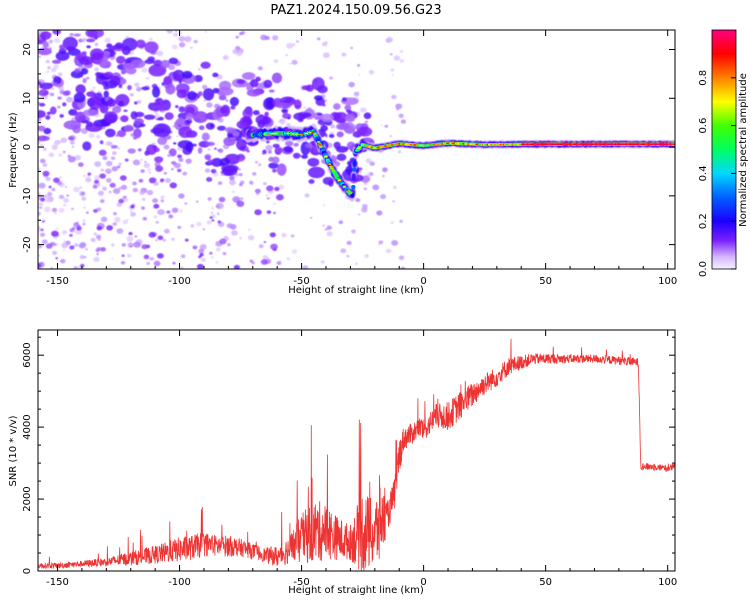 Image resolution: width=750 pixels, height=604 pixels. I want to click on y-tick-label: 6000, so click(27, 354).